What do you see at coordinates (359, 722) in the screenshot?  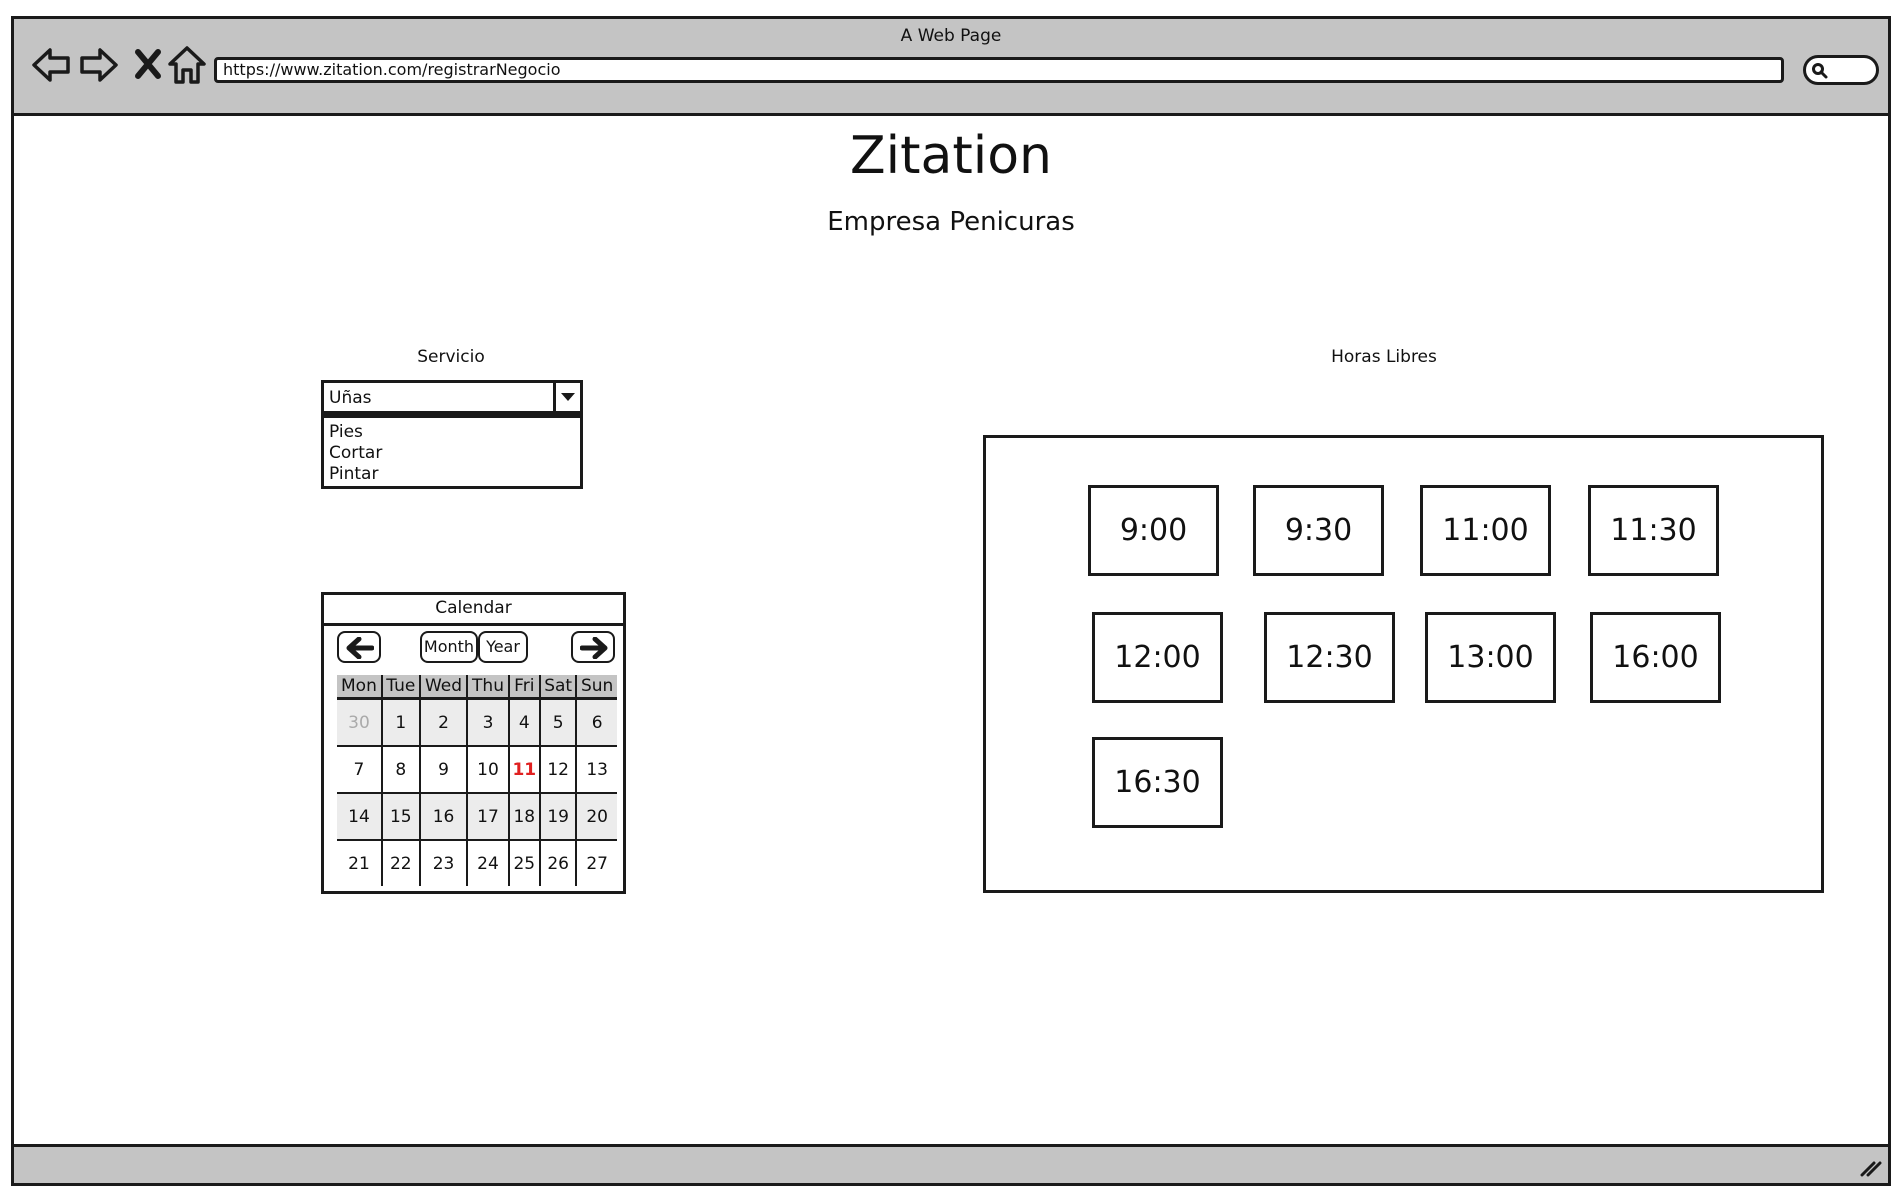 I see `calendar-day: 30` at bounding box center [359, 722].